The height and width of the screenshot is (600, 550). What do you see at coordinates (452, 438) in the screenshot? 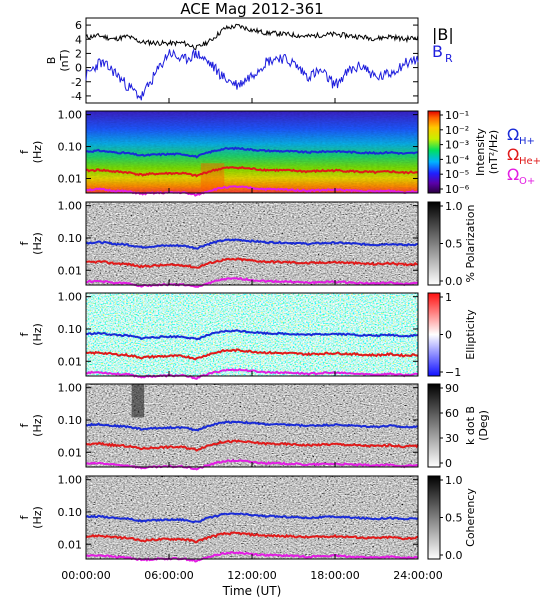
I see `colorbar-tick-label: 30` at bounding box center [452, 438].